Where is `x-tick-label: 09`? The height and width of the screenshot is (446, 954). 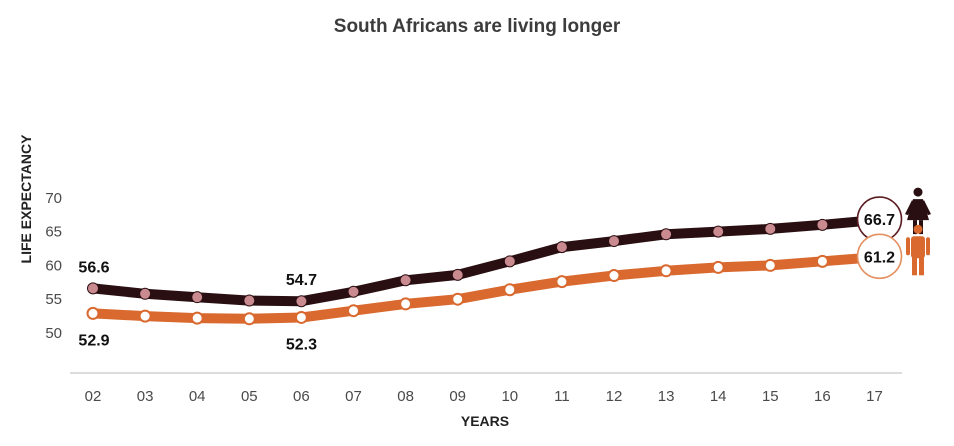
x-tick-label: 09 is located at coordinates (457, 396).